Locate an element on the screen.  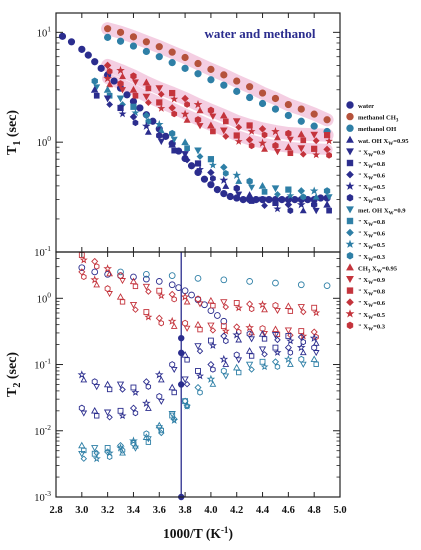
legend-label: " XW=0.9 is located at coordinates (372, 153).